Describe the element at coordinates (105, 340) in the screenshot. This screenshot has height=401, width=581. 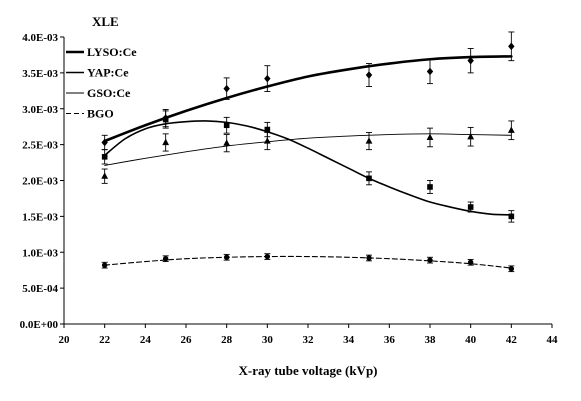
I see `x-tick-label: 22` at that location.